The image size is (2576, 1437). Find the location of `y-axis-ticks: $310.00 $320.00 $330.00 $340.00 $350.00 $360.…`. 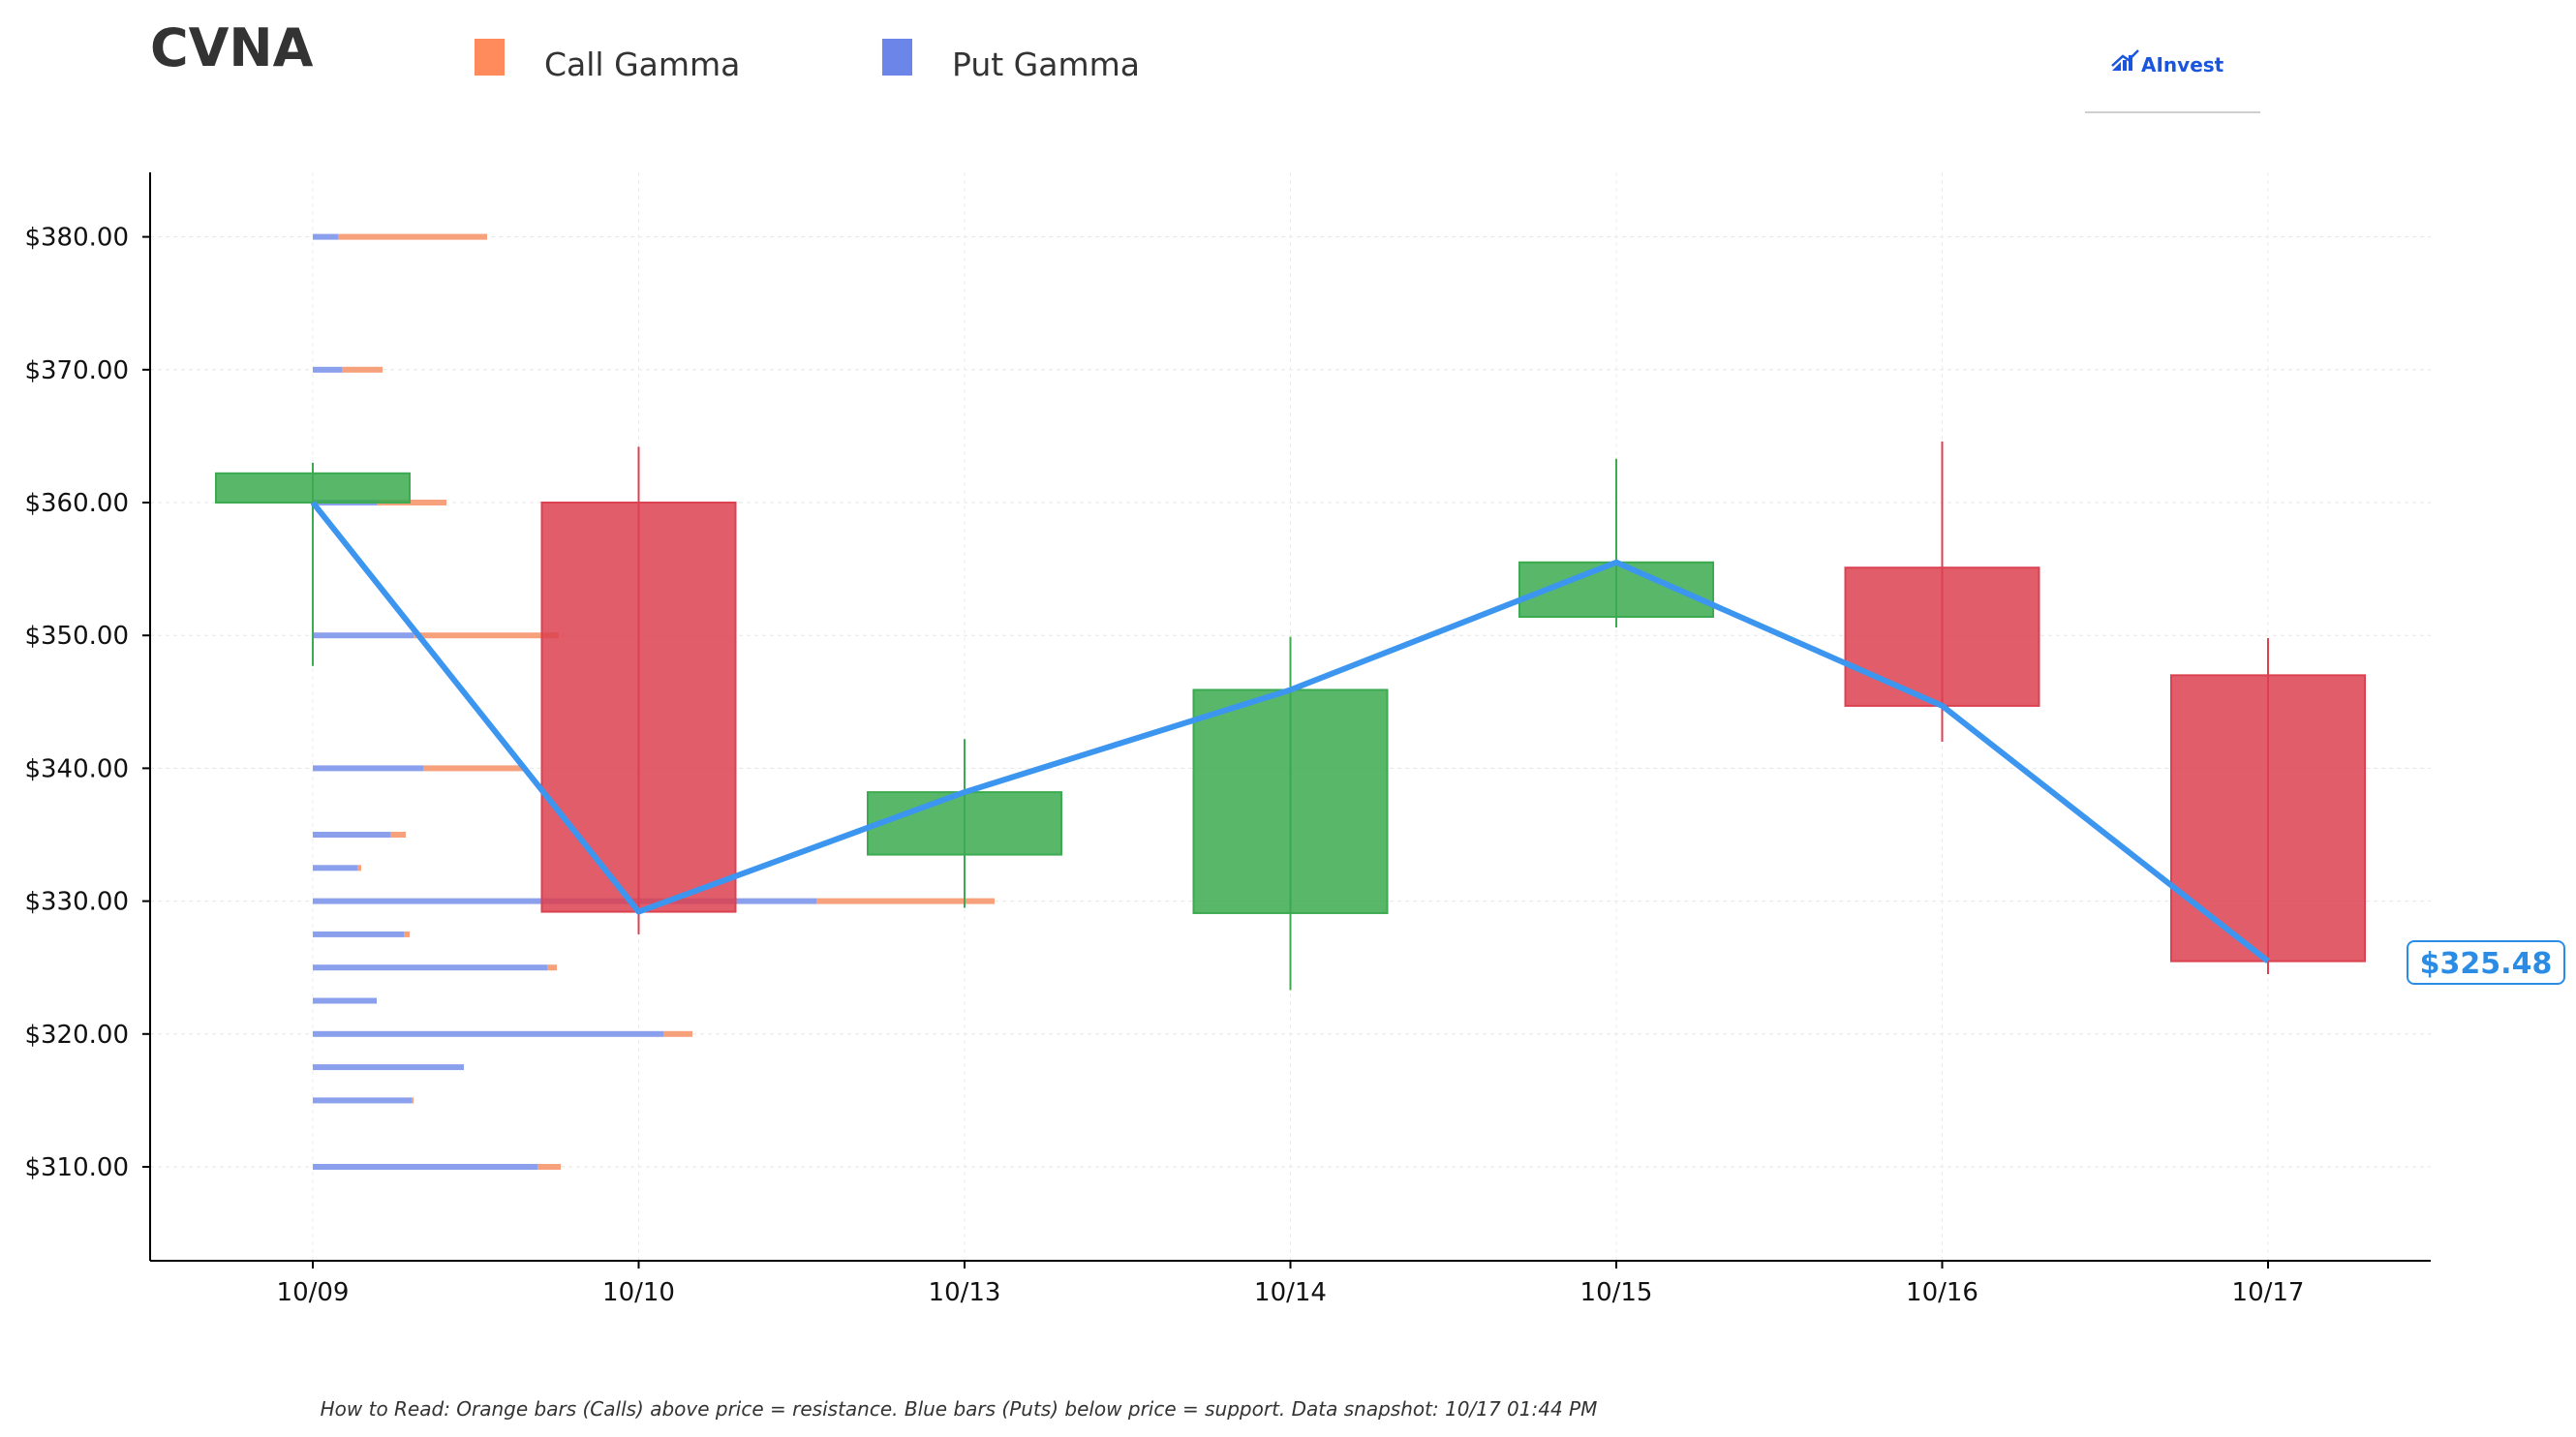

y-axis-ticks: $310.00 $320.00 $330.00 $340.00 $350.00 $360.… is located at coordinates (87, 703).